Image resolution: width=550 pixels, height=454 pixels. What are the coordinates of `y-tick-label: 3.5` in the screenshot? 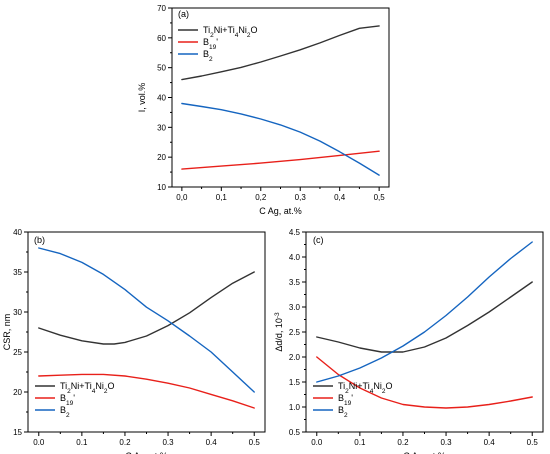 It's located at (295, 282).